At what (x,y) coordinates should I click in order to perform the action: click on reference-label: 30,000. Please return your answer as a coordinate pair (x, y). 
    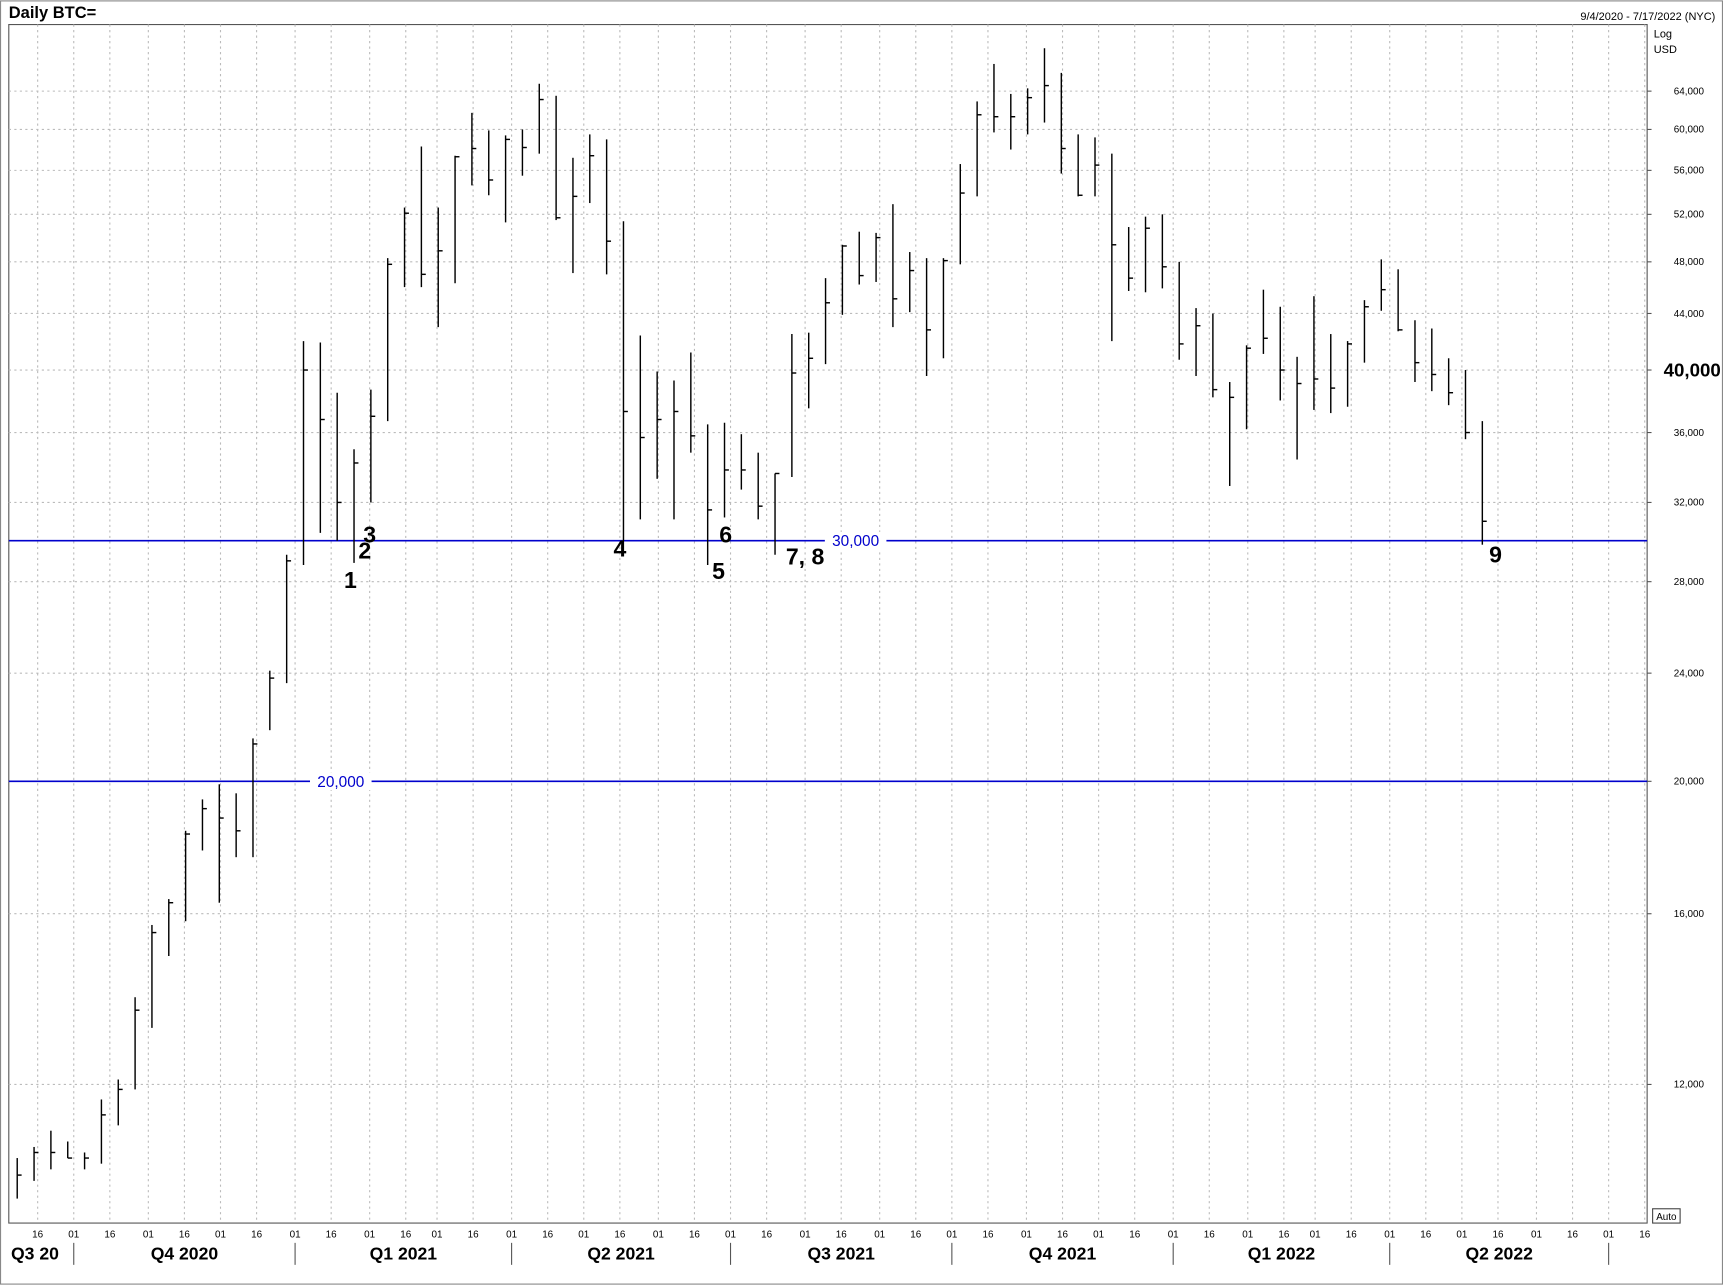
    Looking at the image, I should click on (855, 541).